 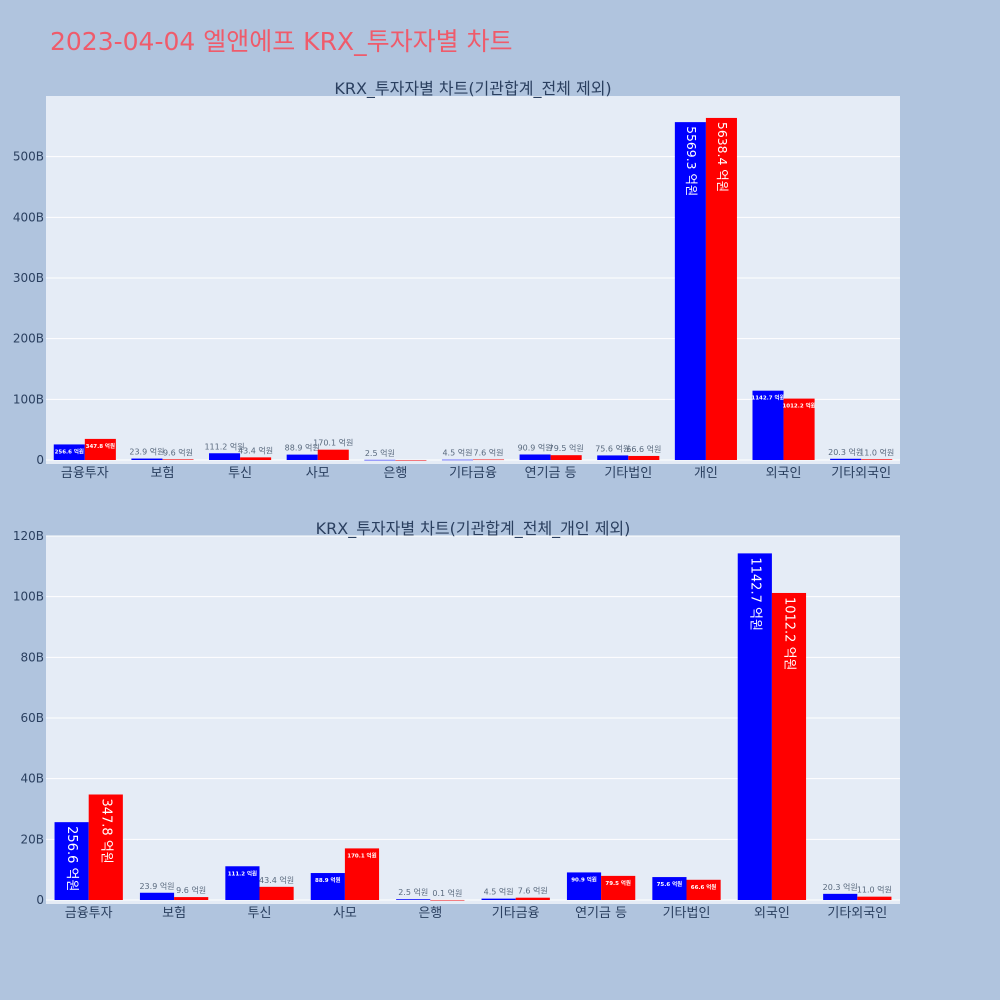 What do you see at coordinates (551, 473) in the screenshot?
I see `x-tick-label: 연기금 등` at bounding box center [551, 473].